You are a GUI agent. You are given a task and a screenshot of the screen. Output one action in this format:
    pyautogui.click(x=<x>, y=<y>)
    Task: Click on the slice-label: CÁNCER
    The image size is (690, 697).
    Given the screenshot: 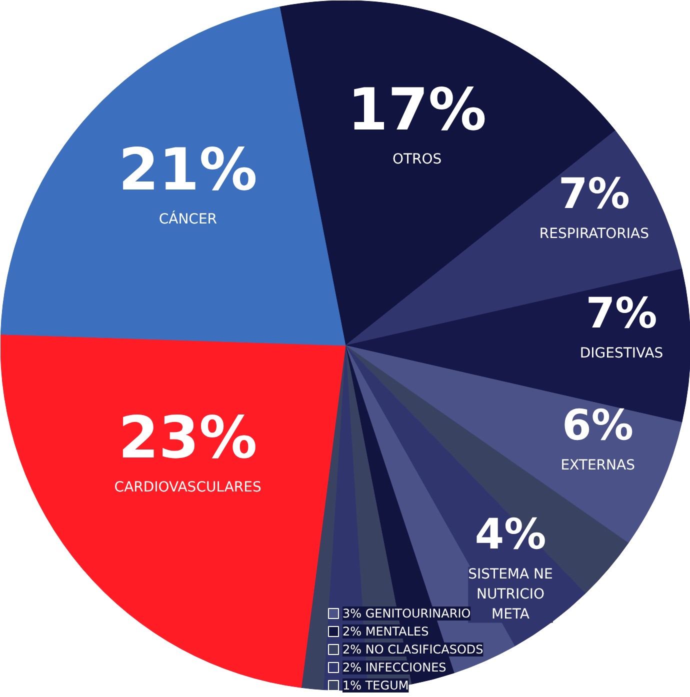 What is the action you would take?
    pyautogui.click(x=188, y=219)
    